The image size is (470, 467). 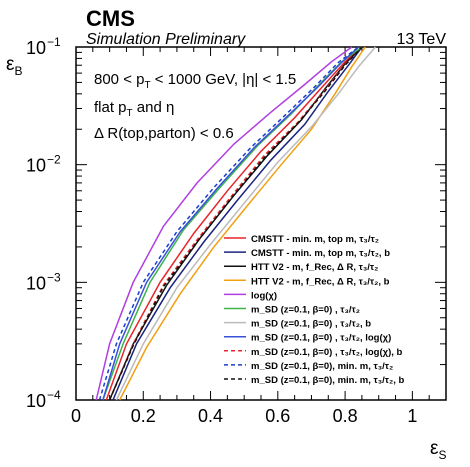 What do you see at coordinates (134, 109) in the screenshot?
I see `cut-line-2: flat pT and η` at bounding box center [134, 109].